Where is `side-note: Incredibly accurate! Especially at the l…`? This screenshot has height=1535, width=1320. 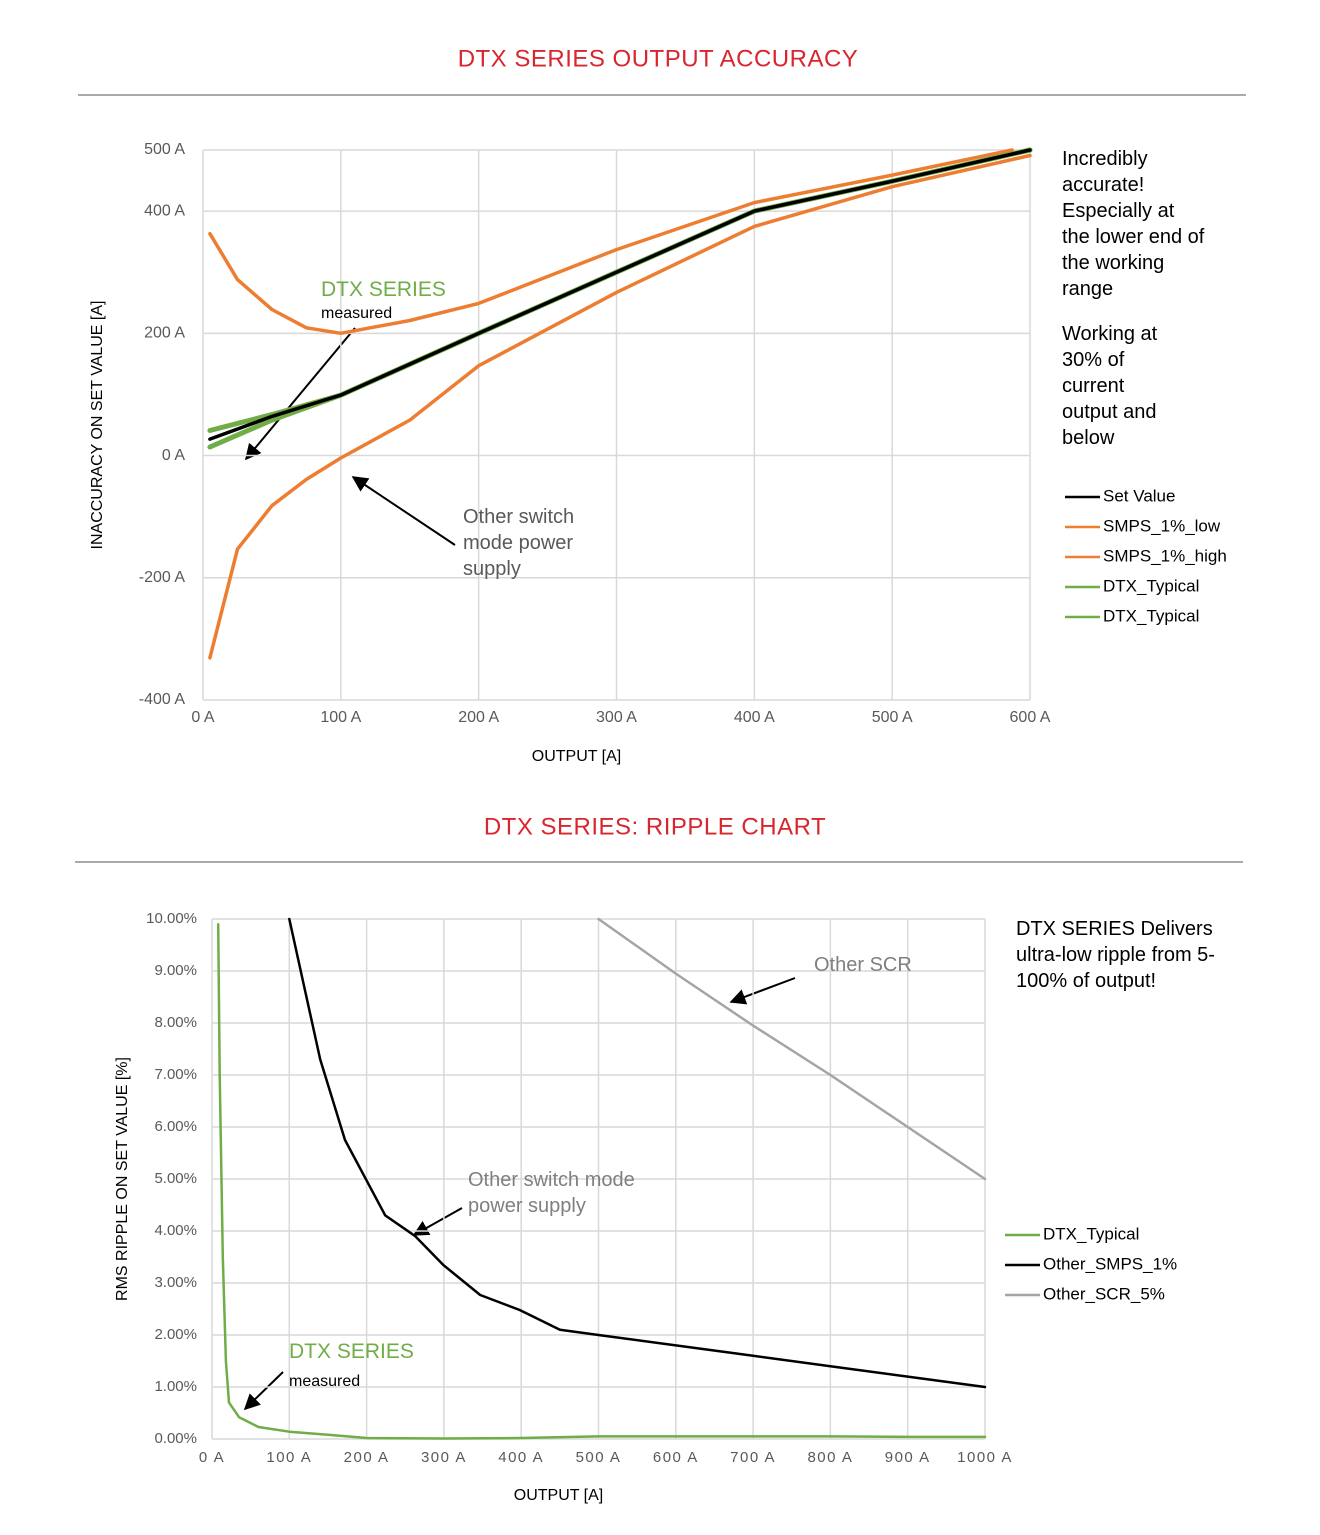 side-note: Incredibly accurate! Especially at the l… is located at coordinates (1133, 224).